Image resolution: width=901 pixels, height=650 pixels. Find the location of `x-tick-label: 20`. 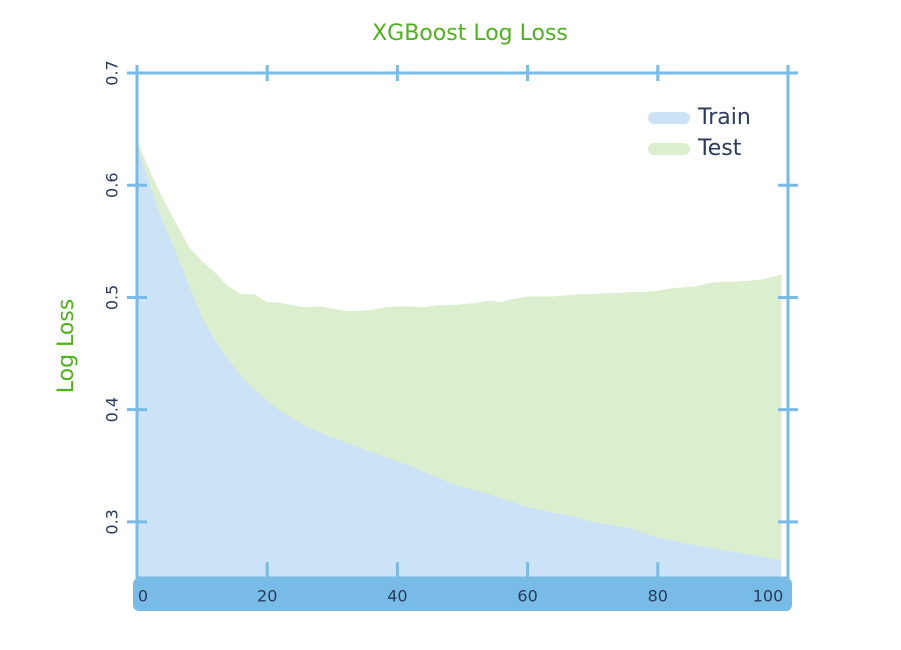

x-tick-label: 20 is located at coordinates (267, 596).